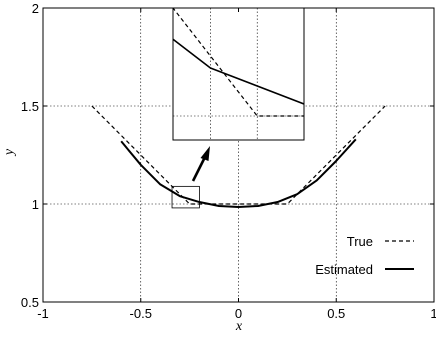 The height and width of the screenshot is (338, 436). Describe the element at coordinates (344, 269) in the screenshot. I see `legend-label-estimated: Estimated` at that location.